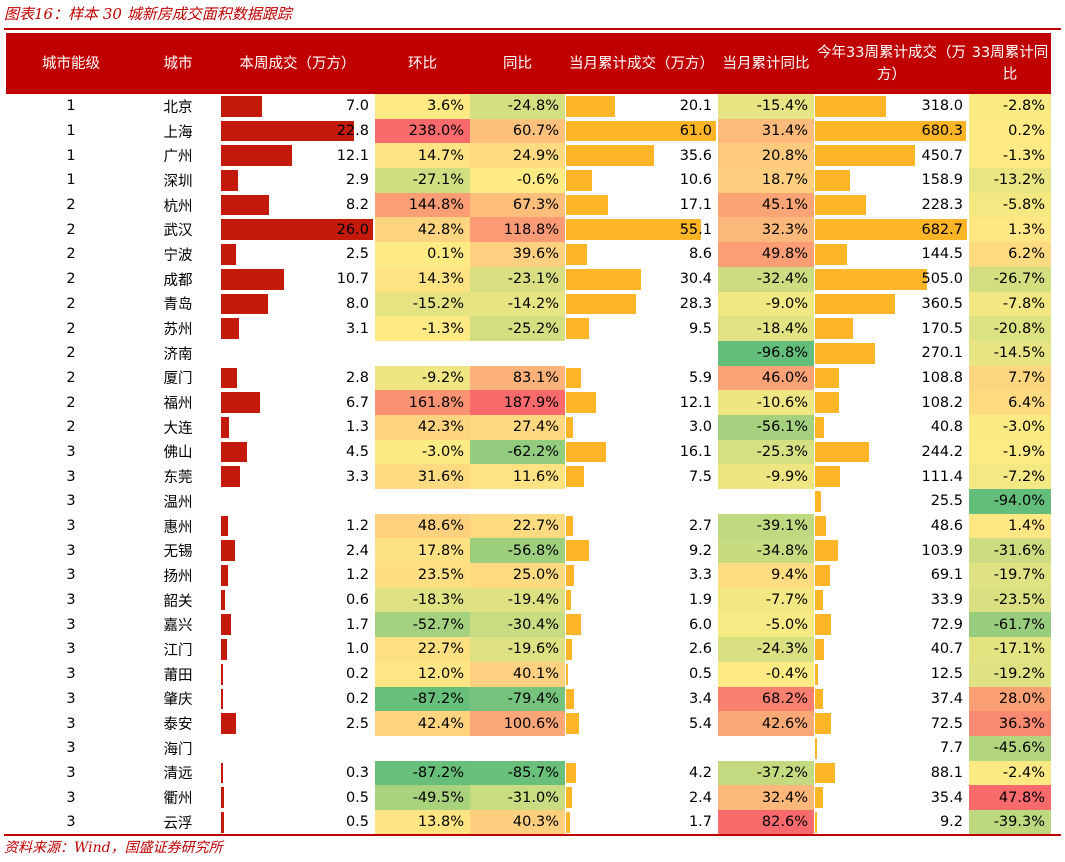 Image resolution: width=1065 pixels, height=862 pixels. What do you see at coordinates (357, 180) in the screenshot?
I see `cell-week-value: 2.9` at bounding box center [357, 180].